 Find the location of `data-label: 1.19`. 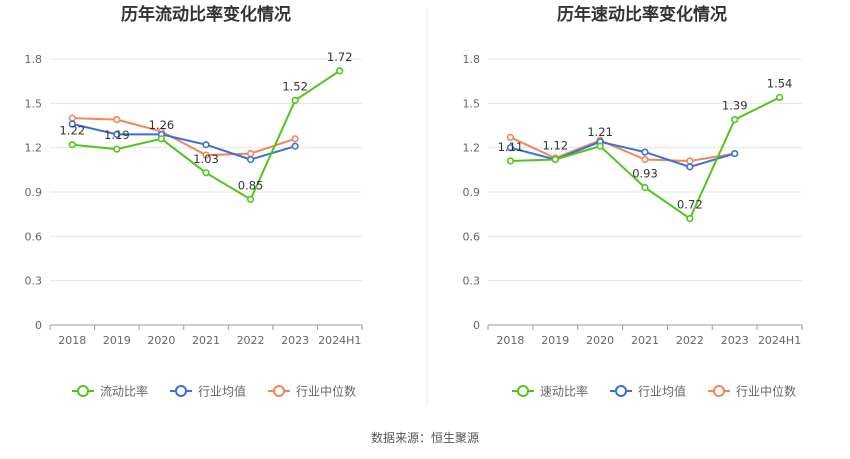

data-label: 1.19 is located at coordinates (117, 135).